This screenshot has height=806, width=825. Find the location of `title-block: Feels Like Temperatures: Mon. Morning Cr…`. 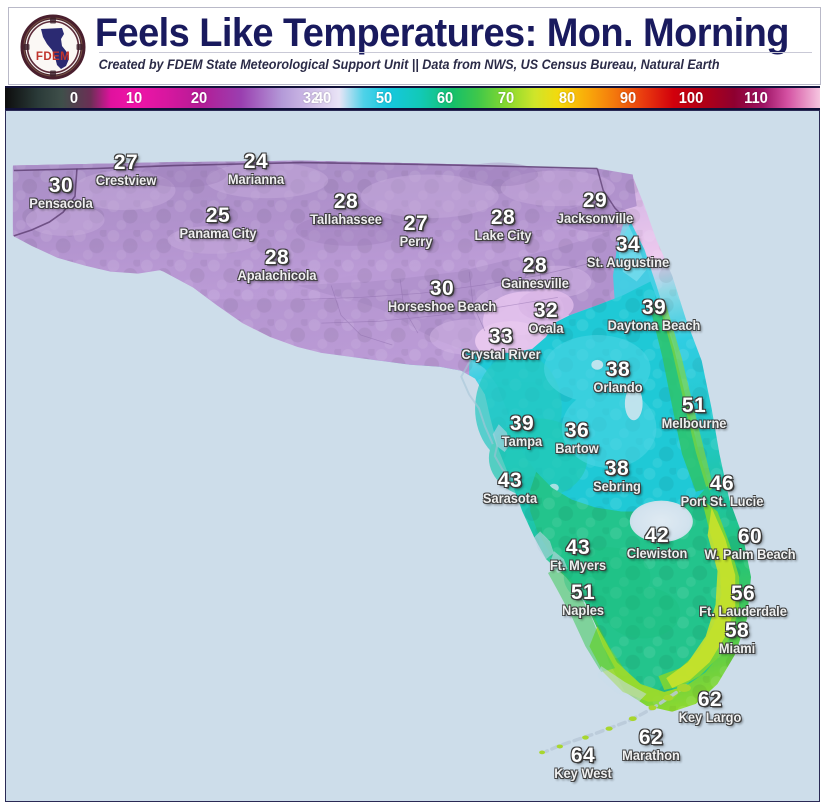

title-block: Feels Like Temperatures: Mon. Morning Cr… is located at coordinates (453, 47).